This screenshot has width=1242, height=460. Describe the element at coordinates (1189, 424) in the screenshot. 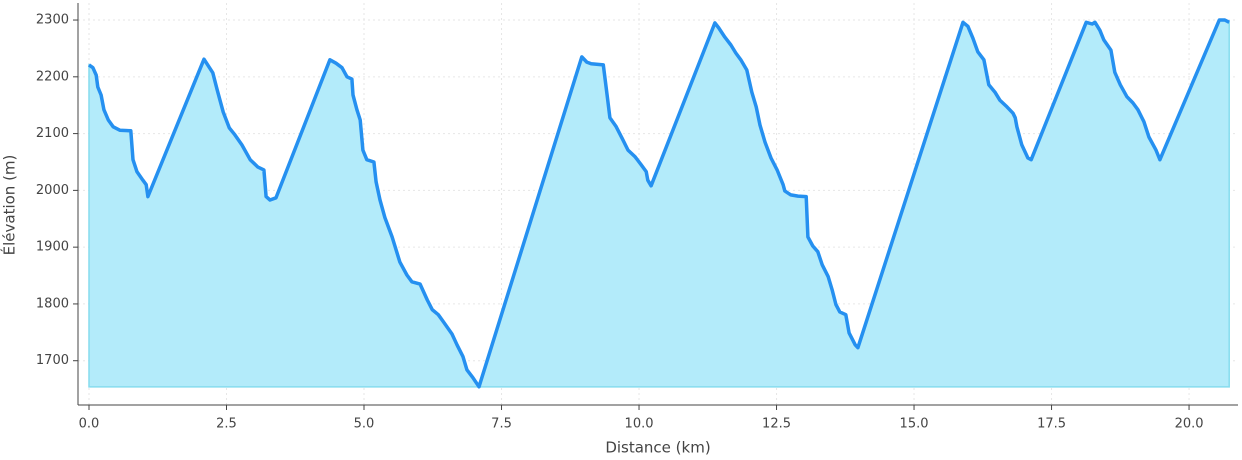

I see `x-tick-label: 20.0` at that location.